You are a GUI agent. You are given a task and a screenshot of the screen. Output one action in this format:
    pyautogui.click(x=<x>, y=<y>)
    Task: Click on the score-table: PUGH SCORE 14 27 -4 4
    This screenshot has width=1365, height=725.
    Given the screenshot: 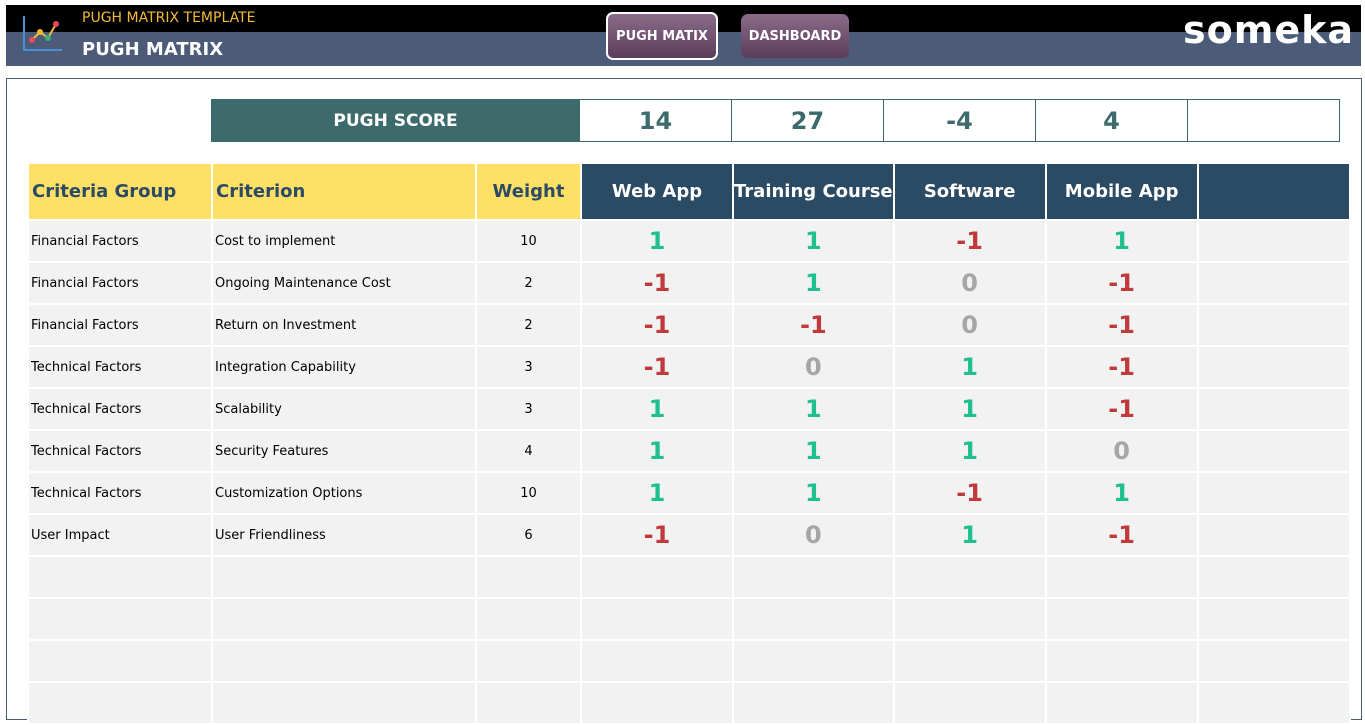 What is the action you would take?
    pyautogui.click(x=775, y=120)
    